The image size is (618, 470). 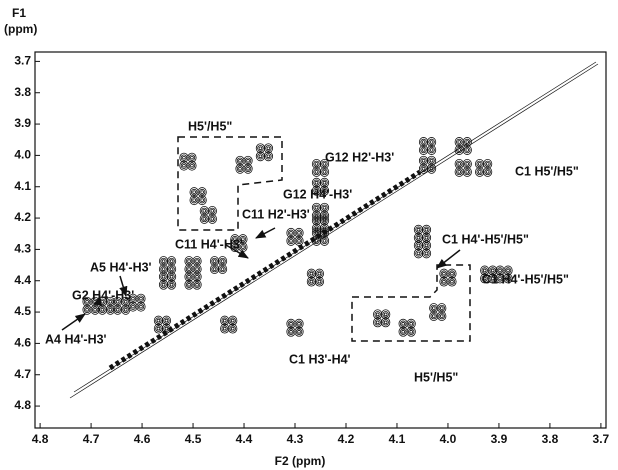 What do you see at coordinates (499, 439) in the screenshot?
I see `x-tick-label: 3.9` at bounding box center [499, 439].